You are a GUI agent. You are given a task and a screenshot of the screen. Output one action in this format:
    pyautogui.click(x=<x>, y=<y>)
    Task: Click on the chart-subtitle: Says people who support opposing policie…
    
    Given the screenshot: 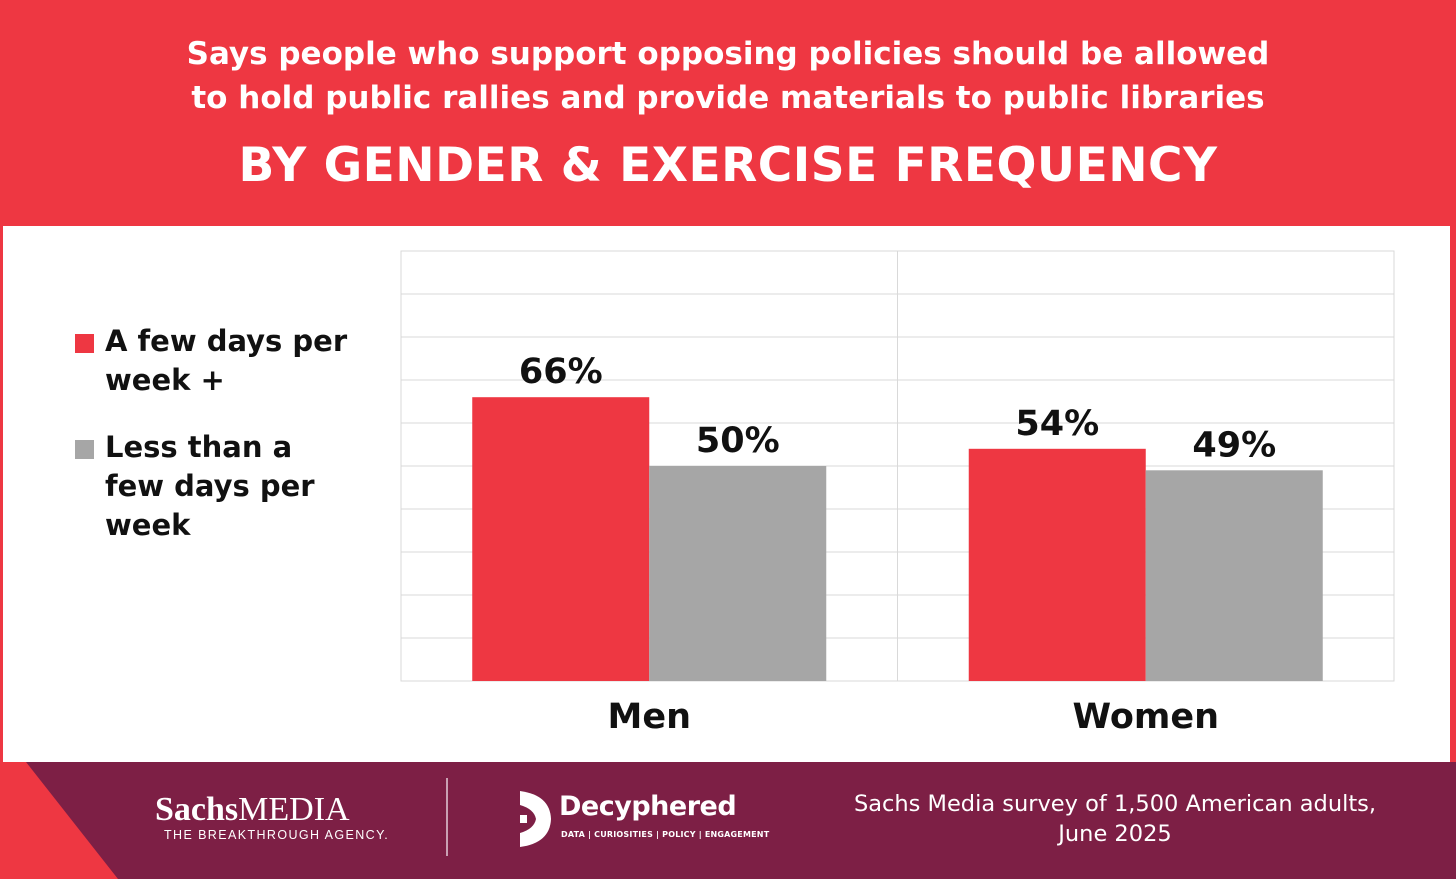 What is the action you would take?
    pyautogui.click(x=728, y=76)
    